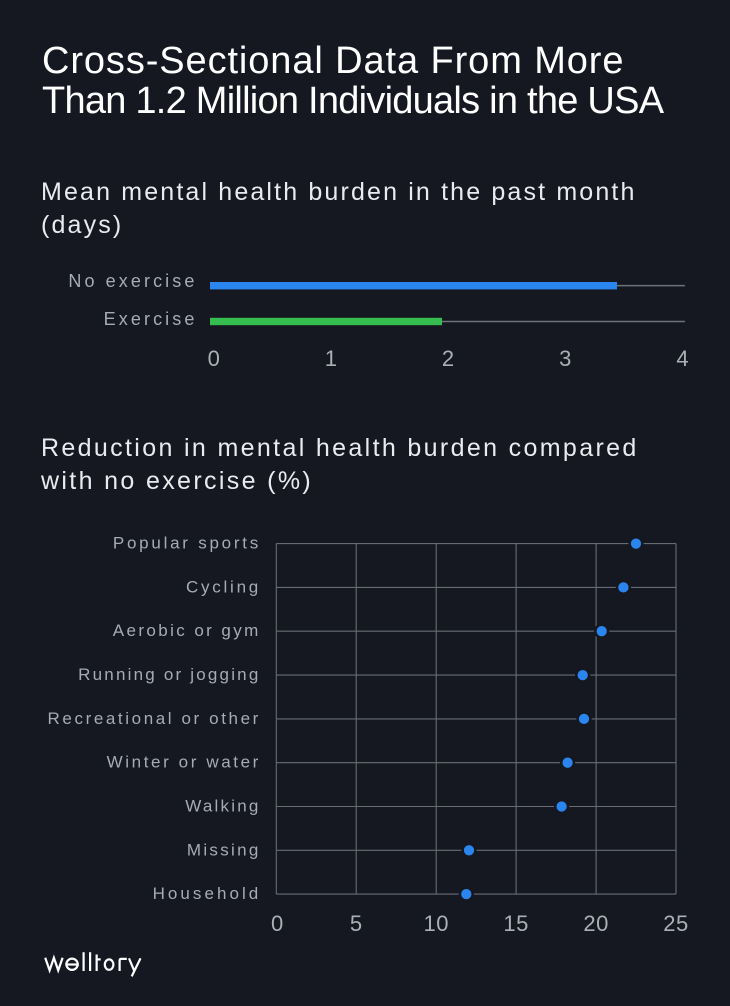  I want to click on svg-text: No exercise, so click(132, 281).